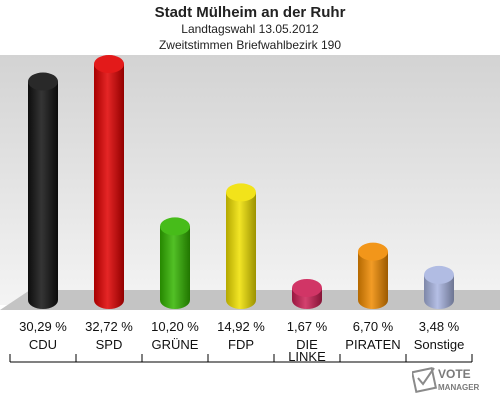 The height and width of the screenshot is (401, 500). Describe the element at coordinates (307, 356) in the screenshot. I see `category-label: LINKE` at that location.